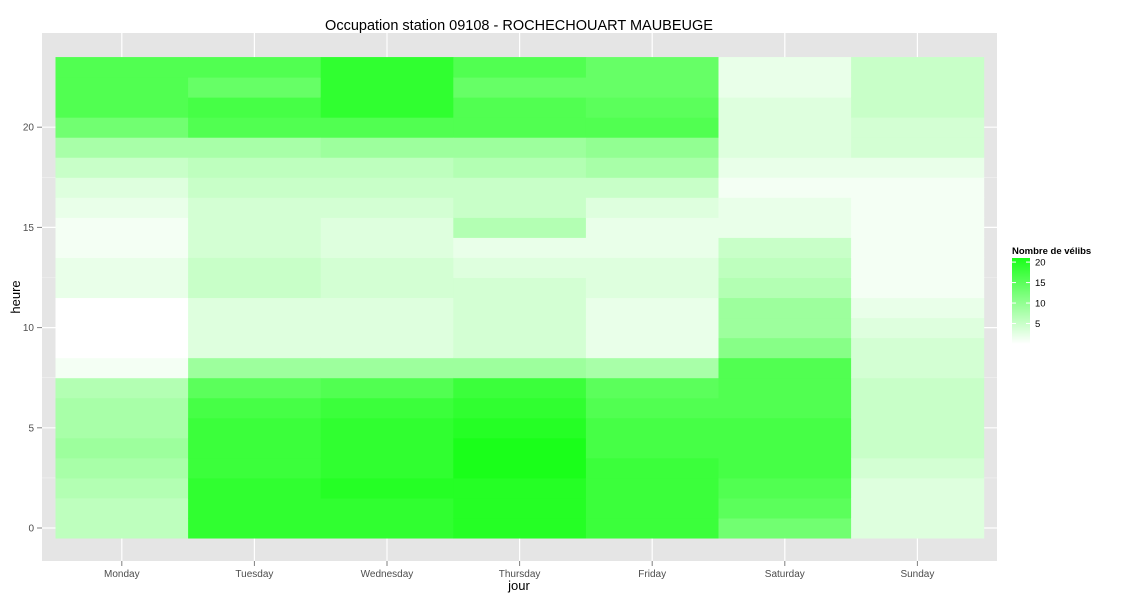 Image resolution: width=1125 pixels, height=600 pixels. What do you see at coordinates (1037, 324) in the screenshot?
I see `legend-tick-label: 5` at bounding box center [1037, 324].